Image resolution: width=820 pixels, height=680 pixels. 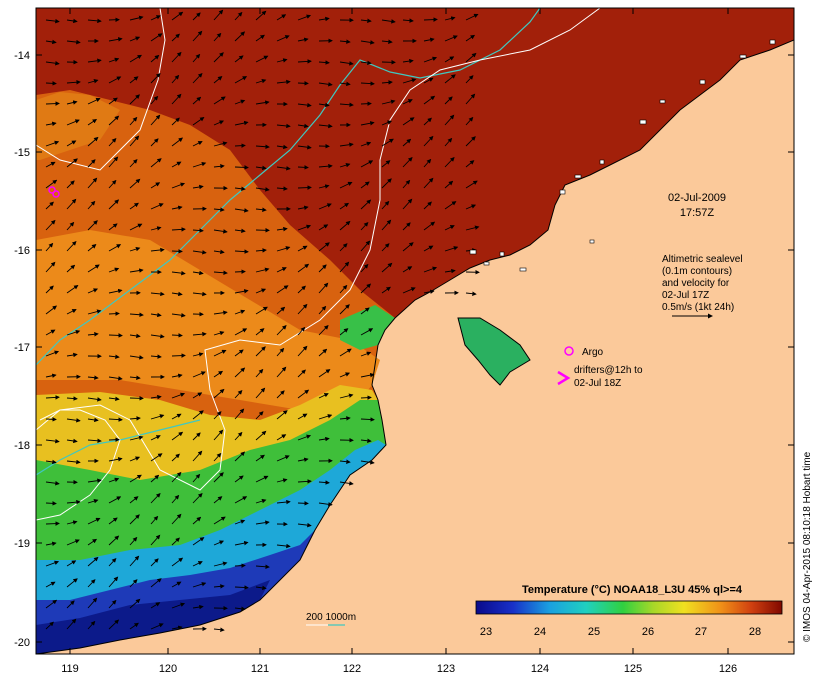 What do you see at coordinates (540, 669) in the screenshot?
I see `lon-label-124: 124` at bounding box center [540, 669].